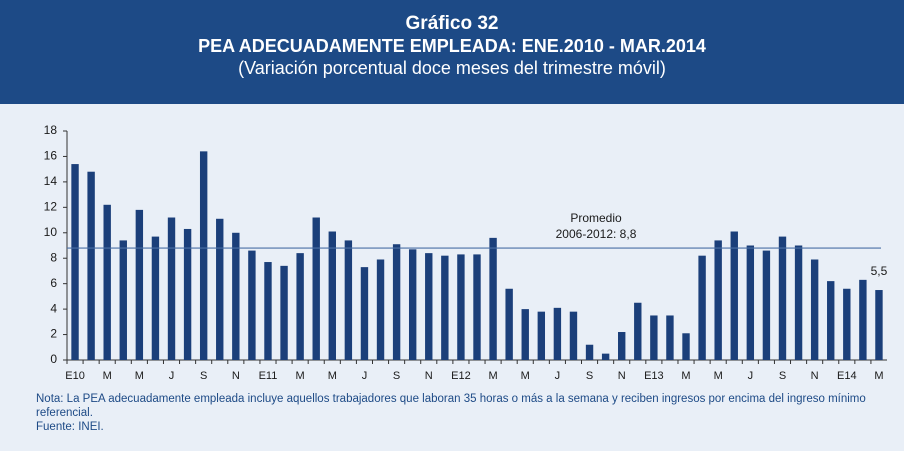 Image resolution: width=904 pixels, height=451 pixels. I want to click on y-tick-label: 4, so click(53, 308).